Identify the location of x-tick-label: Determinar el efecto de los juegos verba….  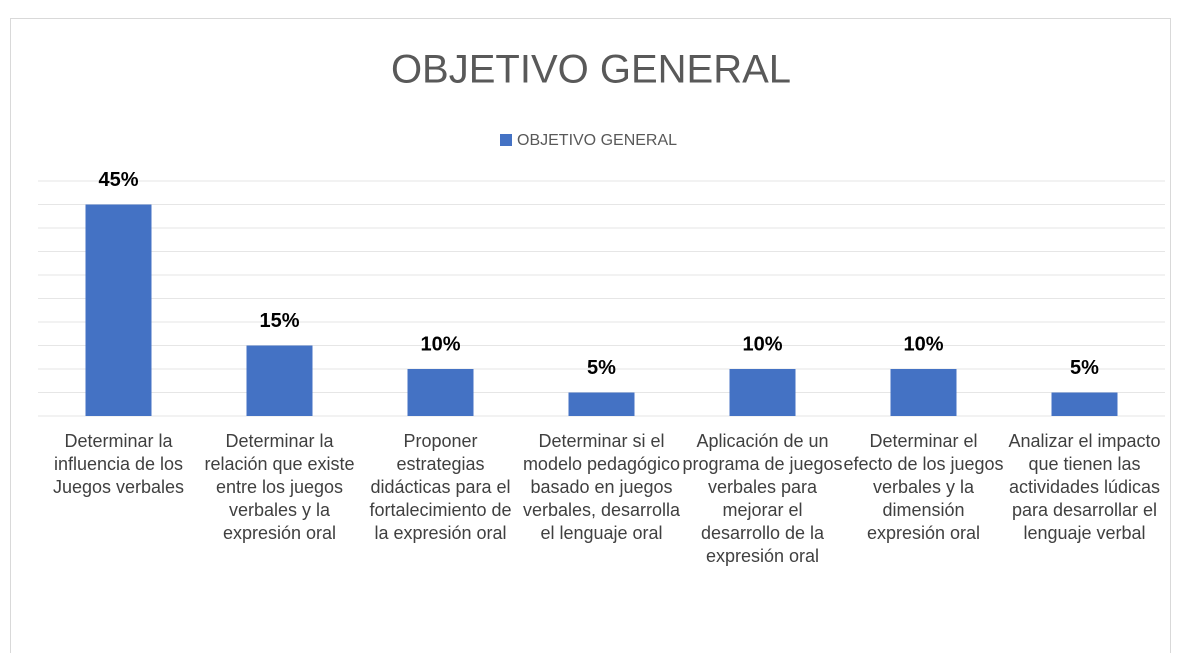
(923, 487).